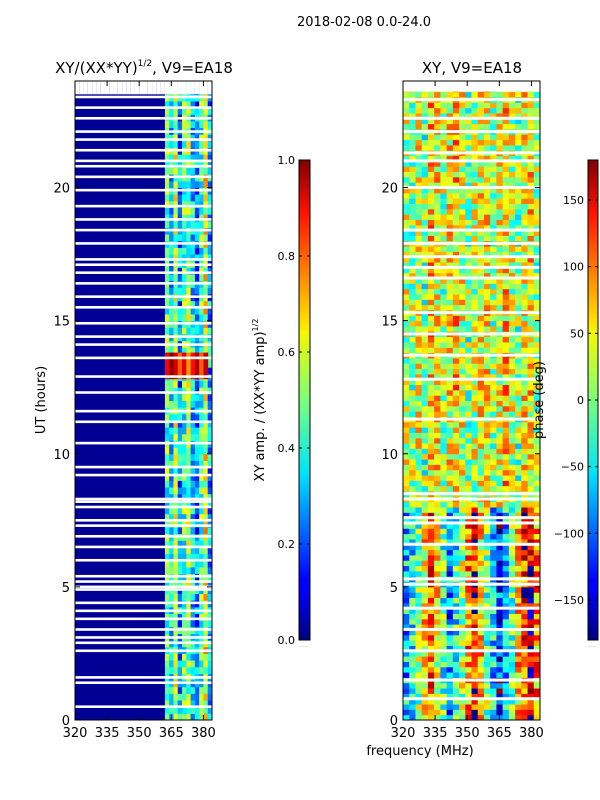 This screenshot has width=600, height=800. Describe the element at coordinates (287, 352) in the screenshot. I see `left-colorbar-tick-label: 0.6` at that location.